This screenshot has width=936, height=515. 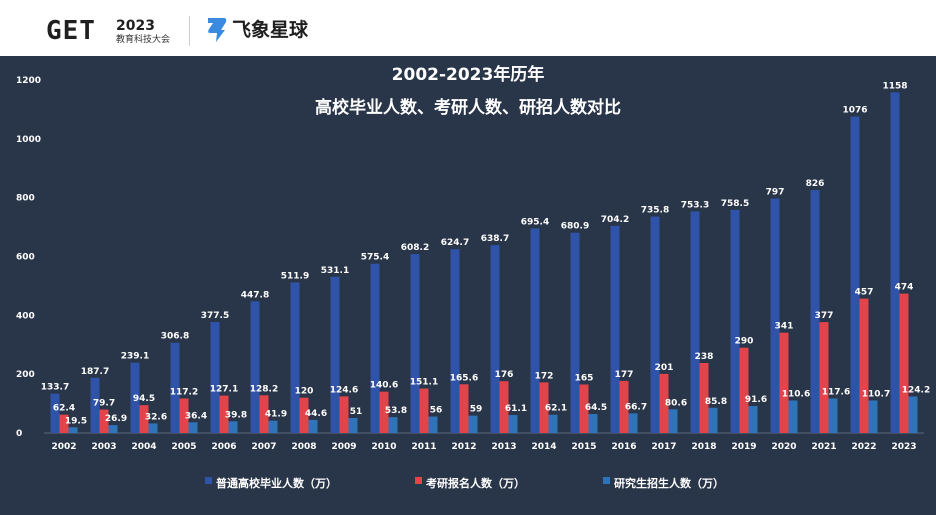 I want to click on x-tick-label: 2023, so click(x=903, y=447).